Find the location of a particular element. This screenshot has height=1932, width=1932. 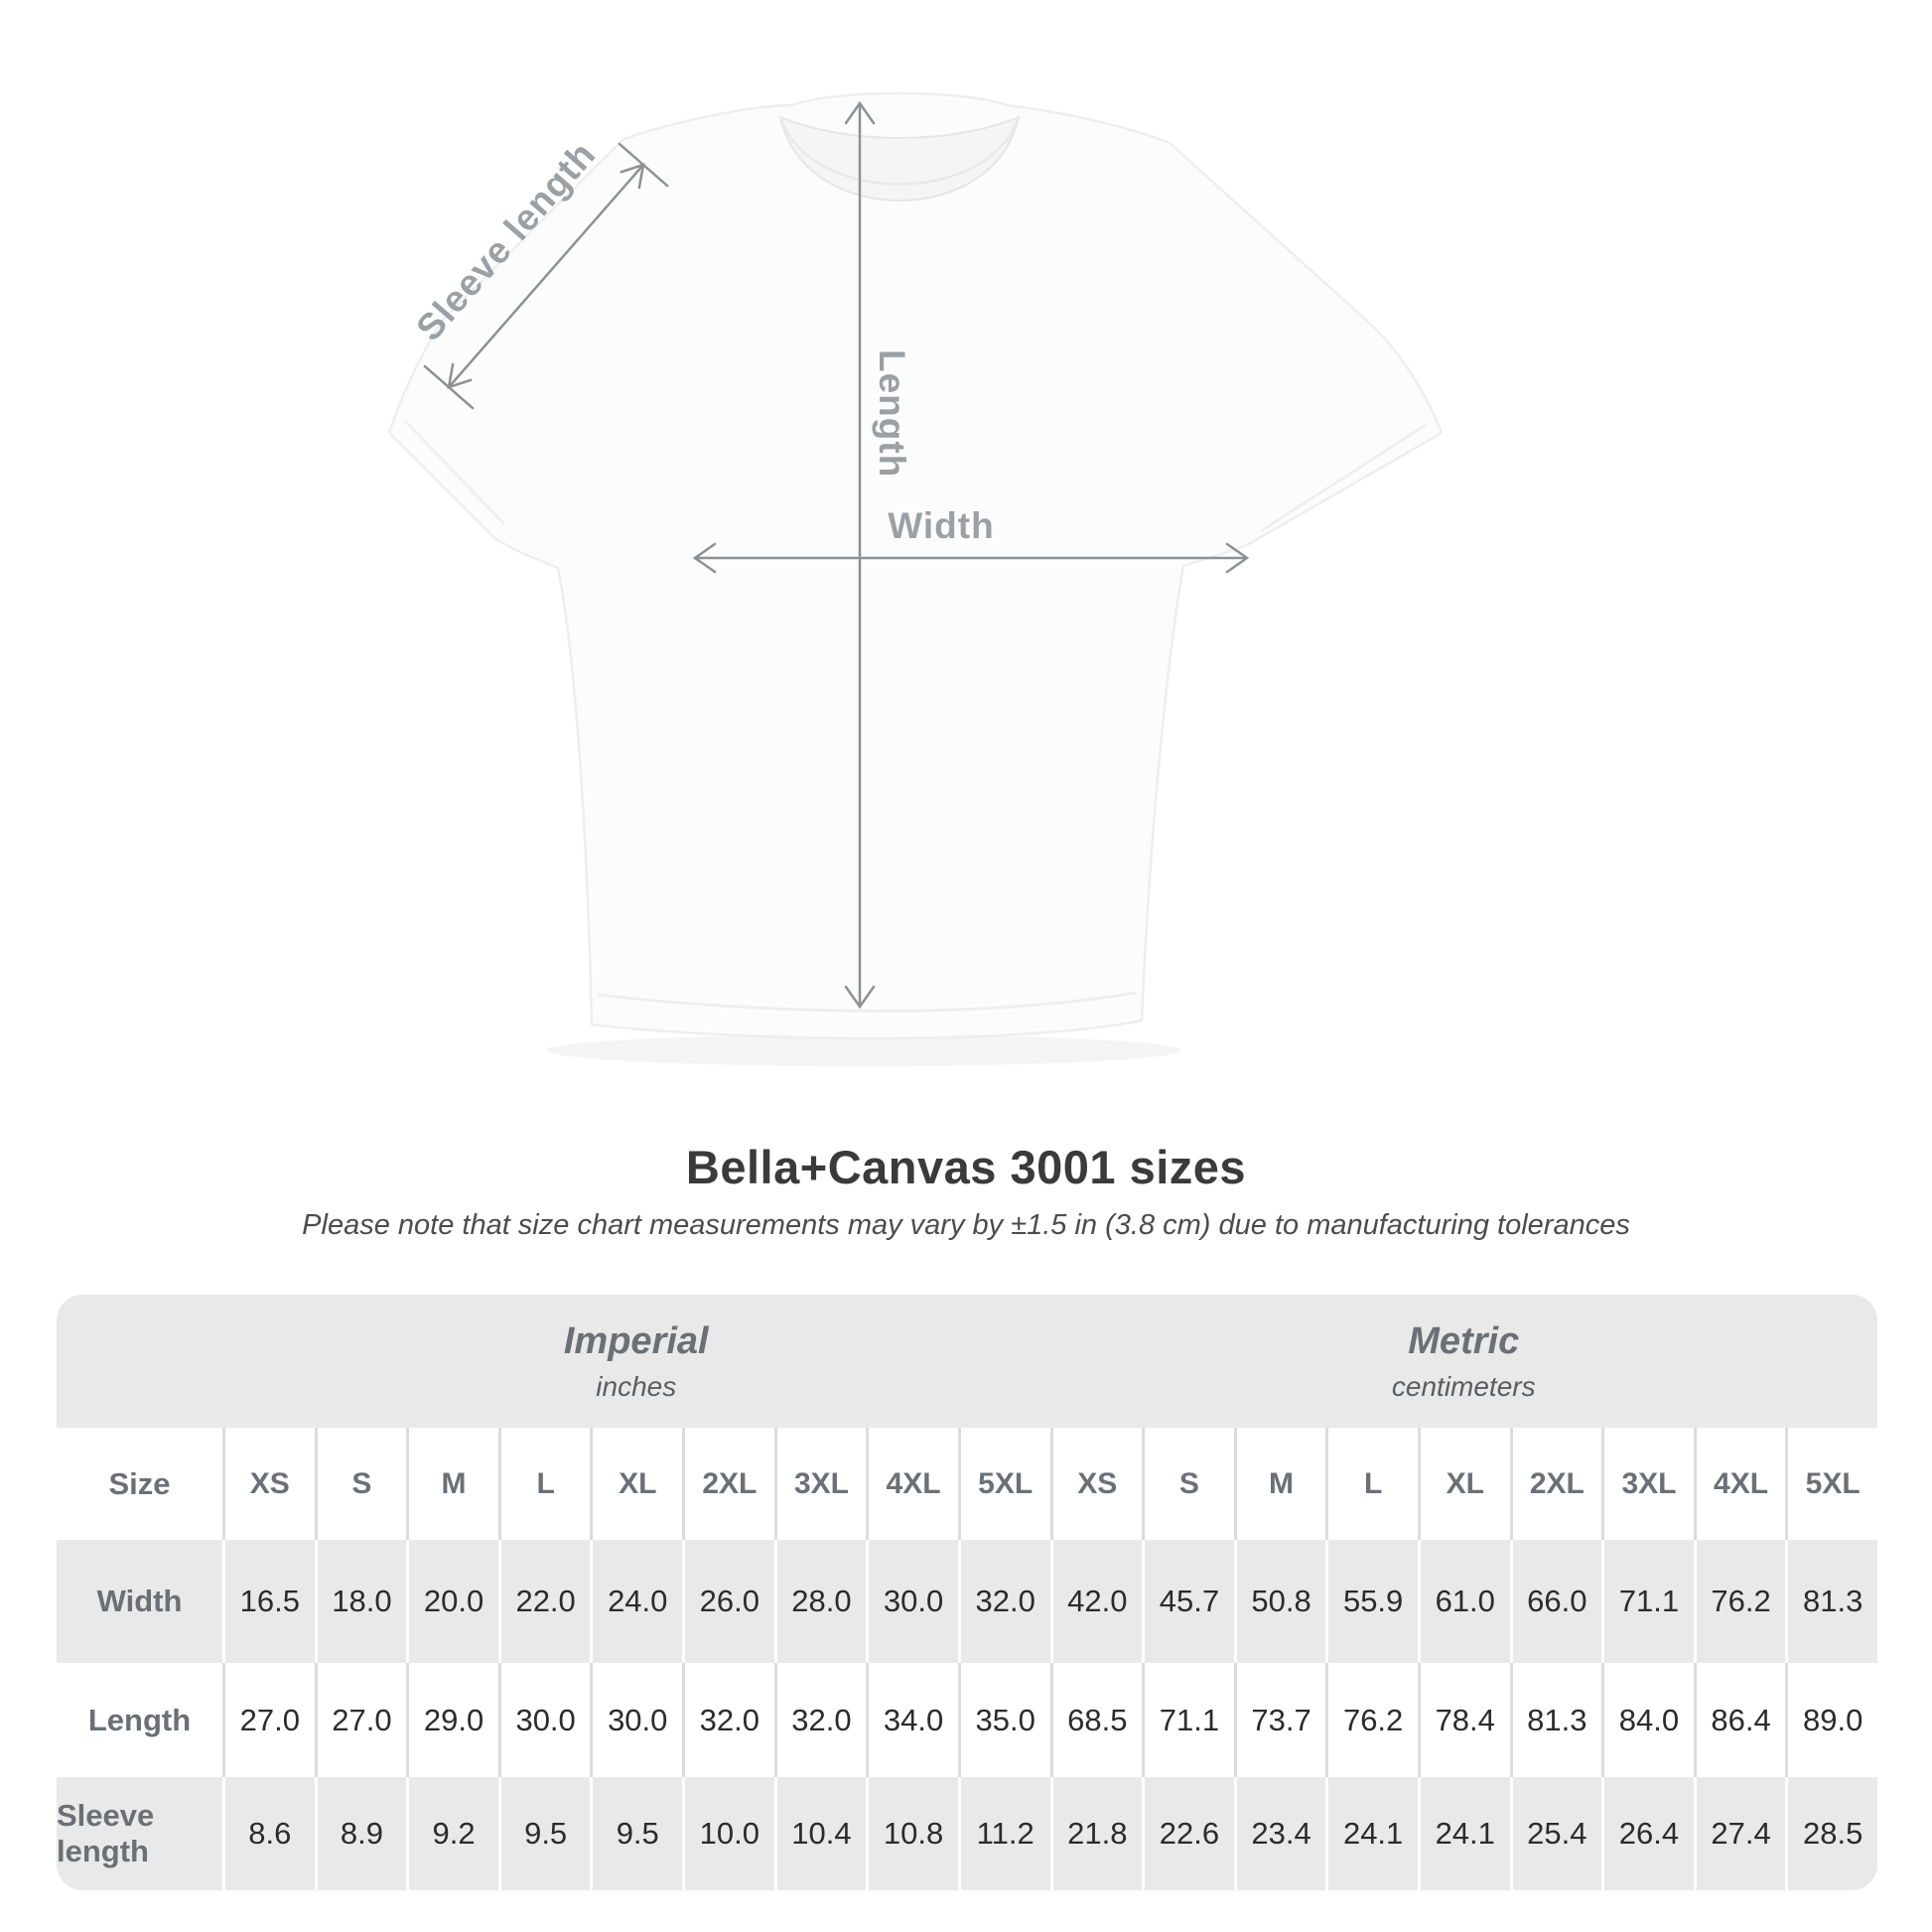

imperial-unit: inches is located at coordinates (637, 1386).